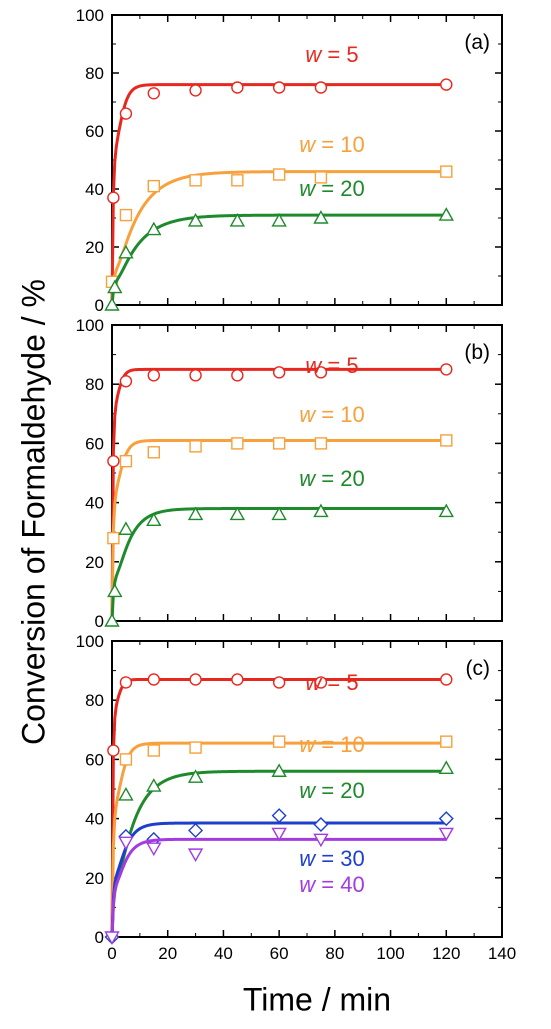  I want to click on series-label-value: = 30, so click(340, 858).